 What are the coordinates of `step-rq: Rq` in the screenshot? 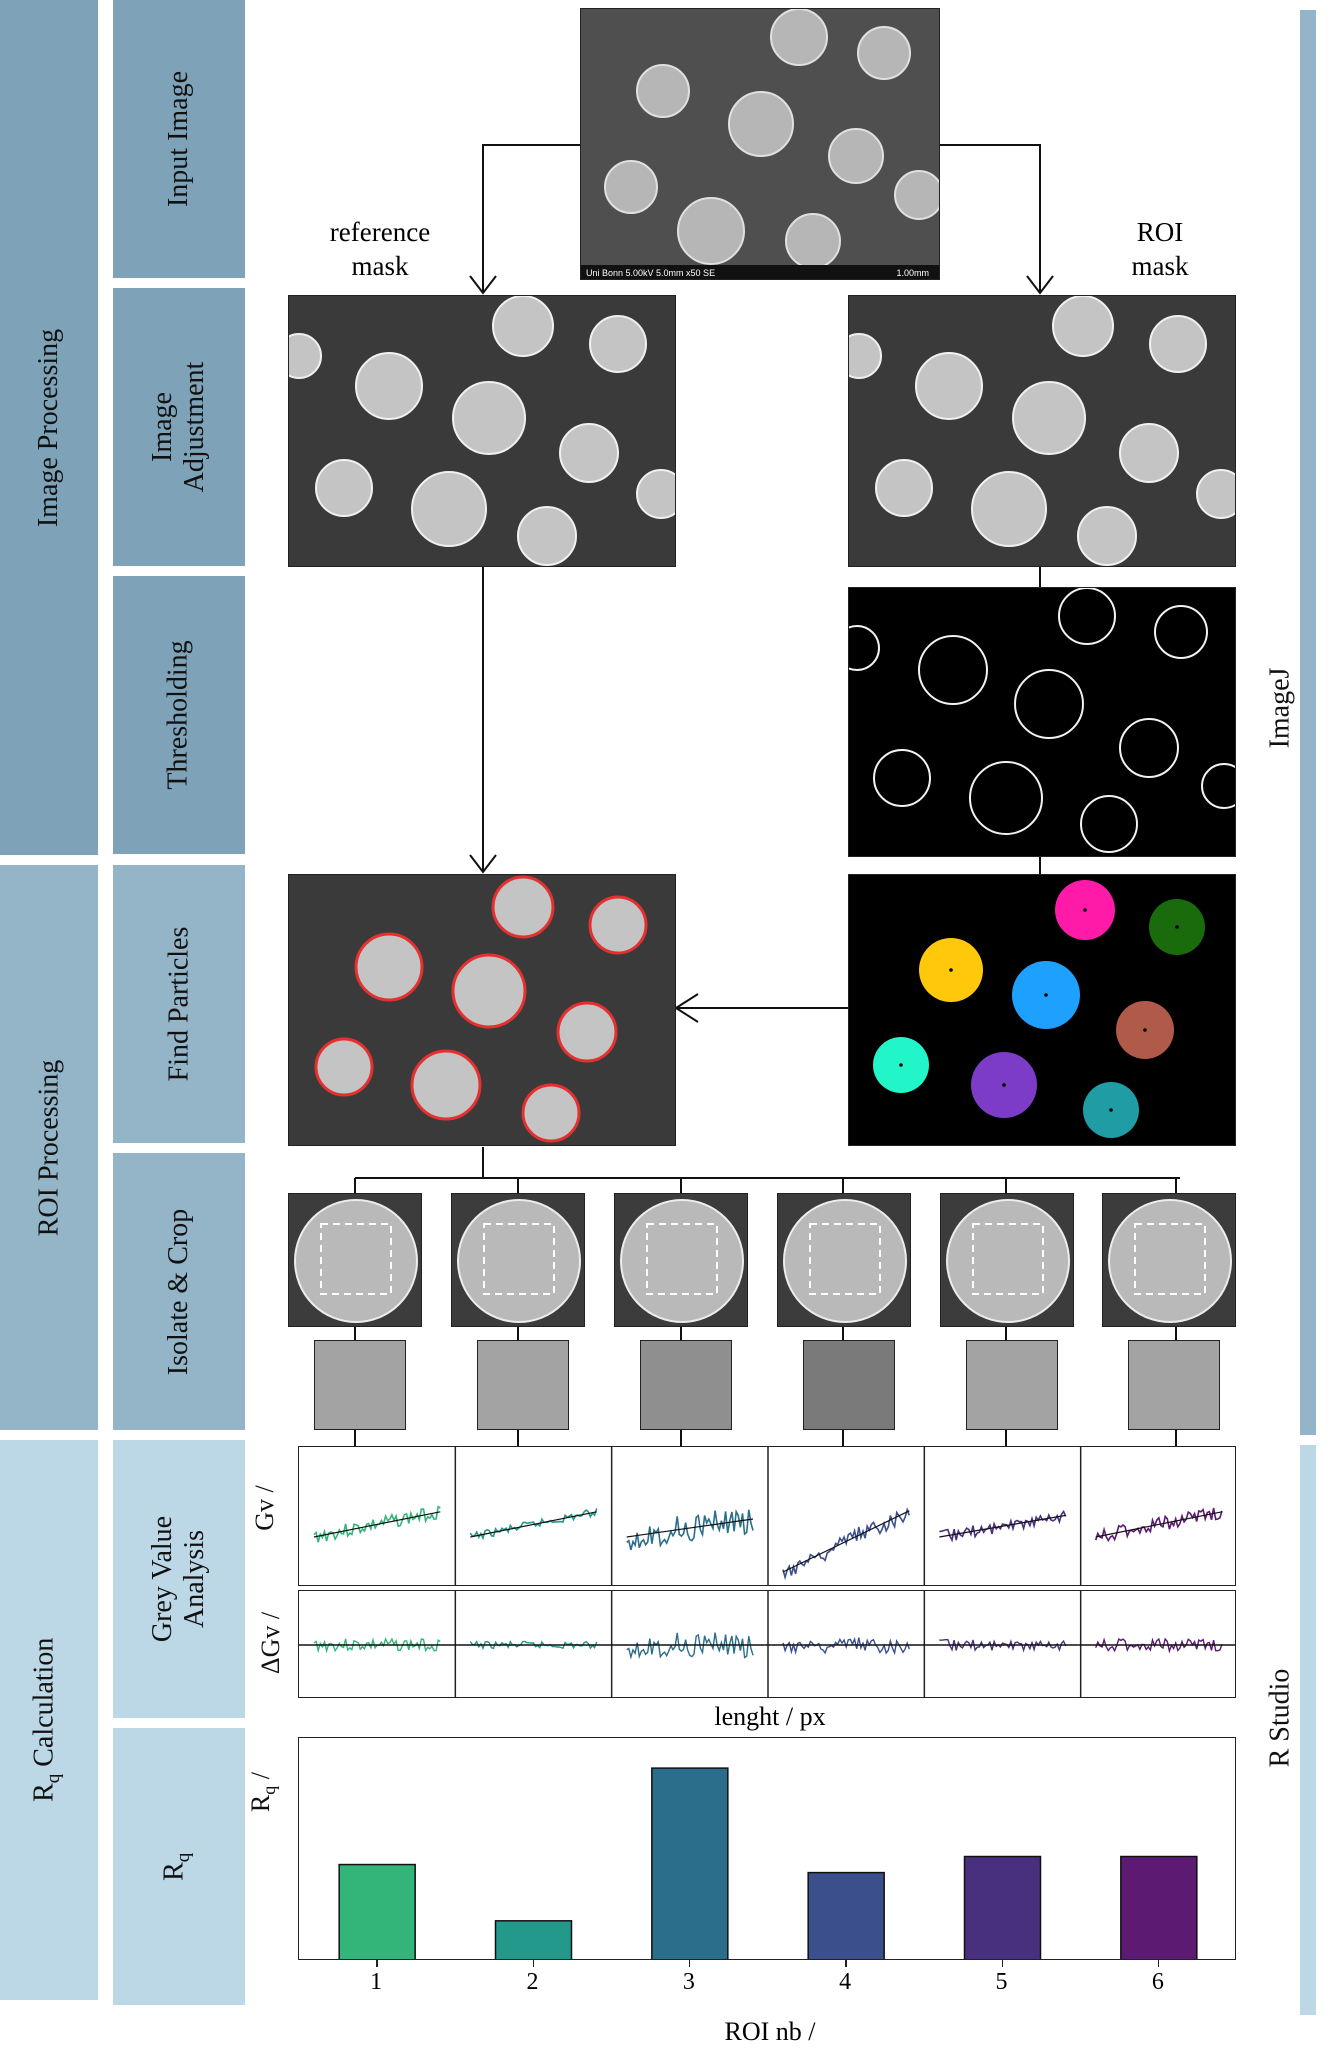 It's located at (179, 1866).